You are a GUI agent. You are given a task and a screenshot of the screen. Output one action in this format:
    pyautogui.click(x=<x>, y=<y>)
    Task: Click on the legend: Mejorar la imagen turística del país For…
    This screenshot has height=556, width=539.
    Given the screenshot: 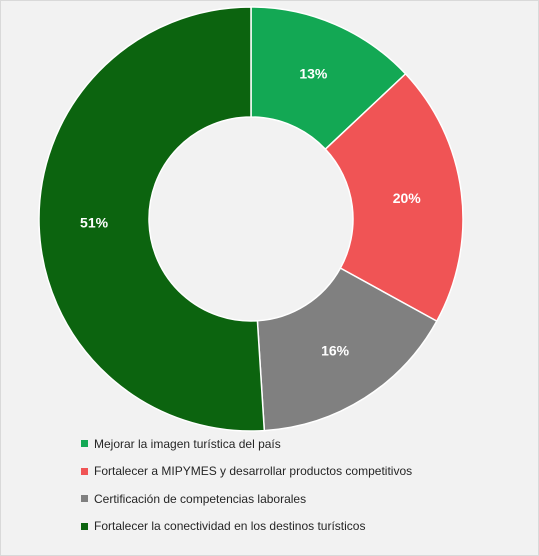 What is the action you would take?
    pyautogui.click(x=246, y=491)
    